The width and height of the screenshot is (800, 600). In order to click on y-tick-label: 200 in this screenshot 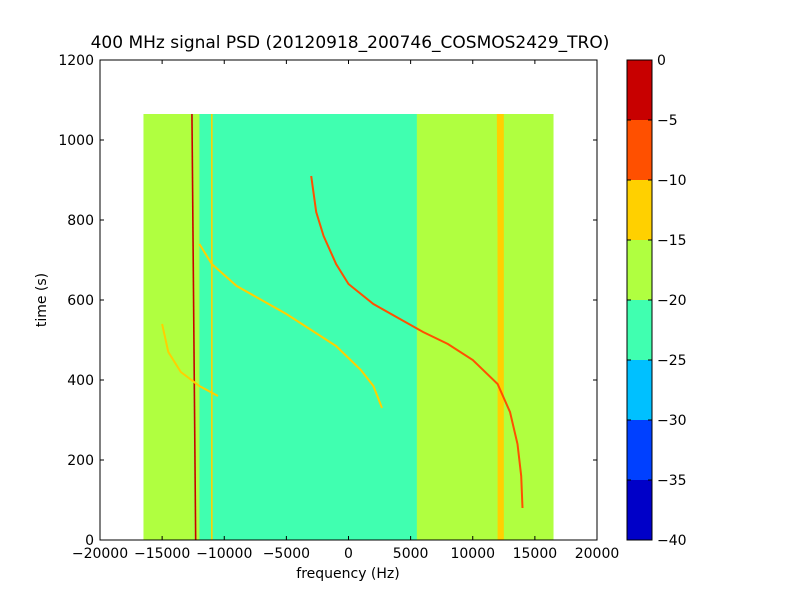, I will do `click(80, 461)`.